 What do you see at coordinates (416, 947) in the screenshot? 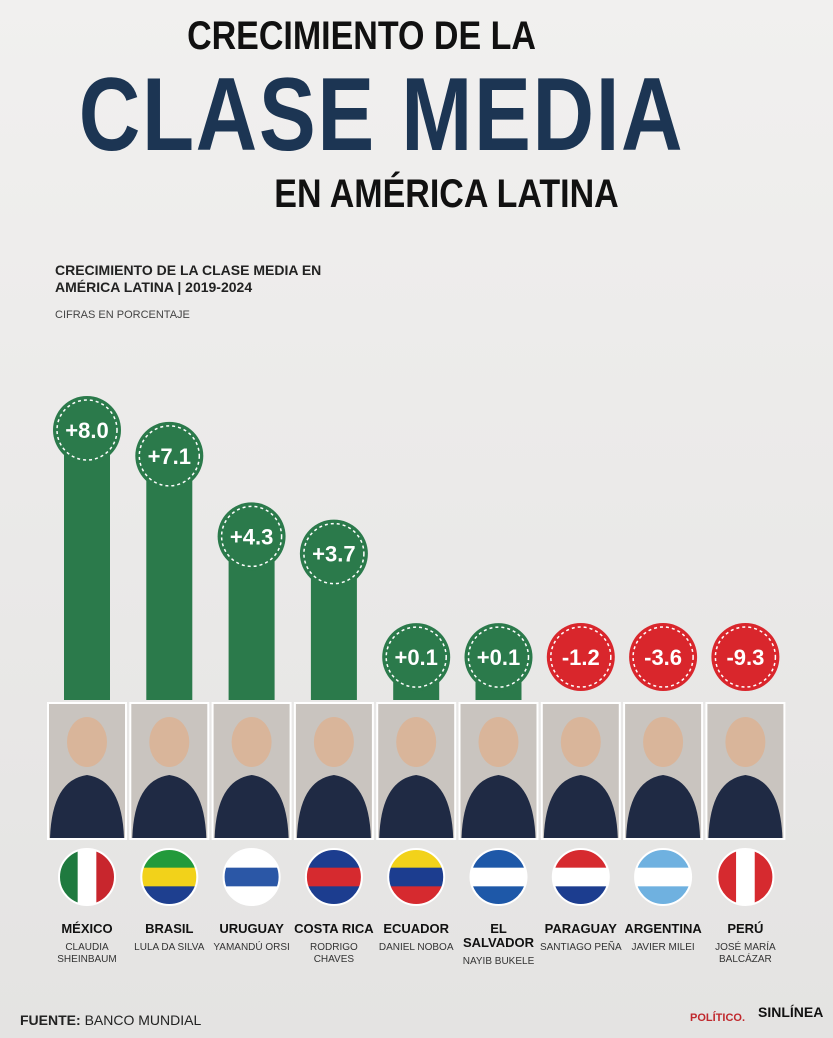
I see `leader-name: DANIEL NOBOA` at bounding box center [416, 947].